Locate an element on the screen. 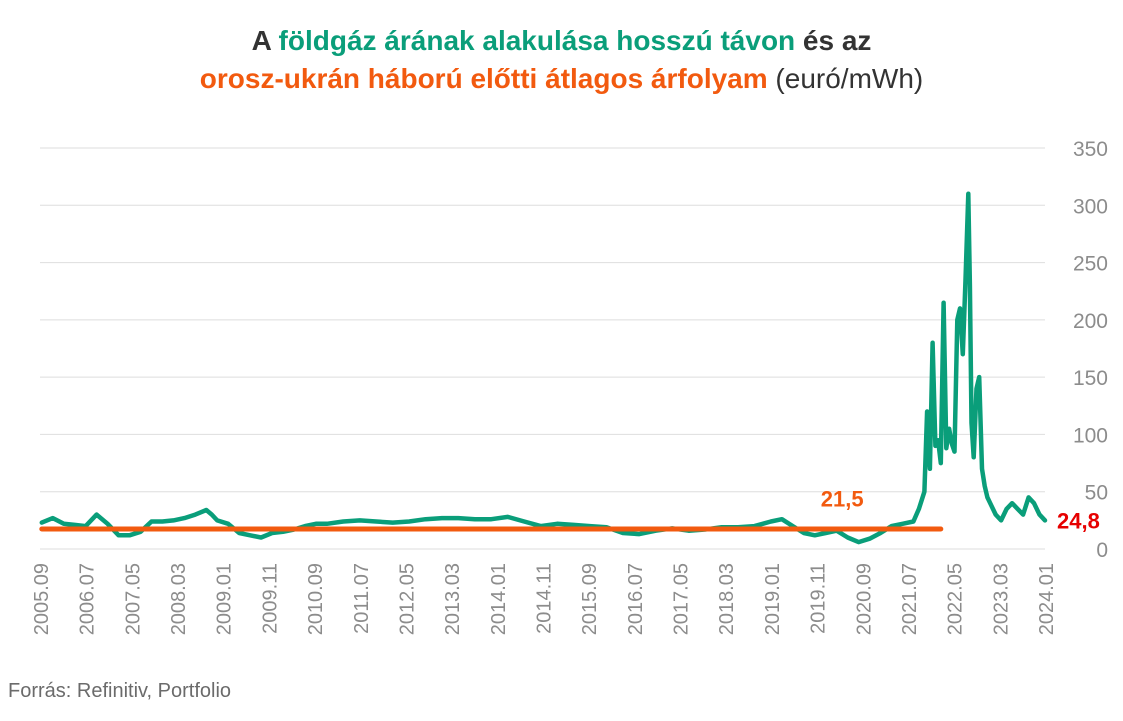  x-tick-label: 2005.09 is located at coordinates (42, 599).